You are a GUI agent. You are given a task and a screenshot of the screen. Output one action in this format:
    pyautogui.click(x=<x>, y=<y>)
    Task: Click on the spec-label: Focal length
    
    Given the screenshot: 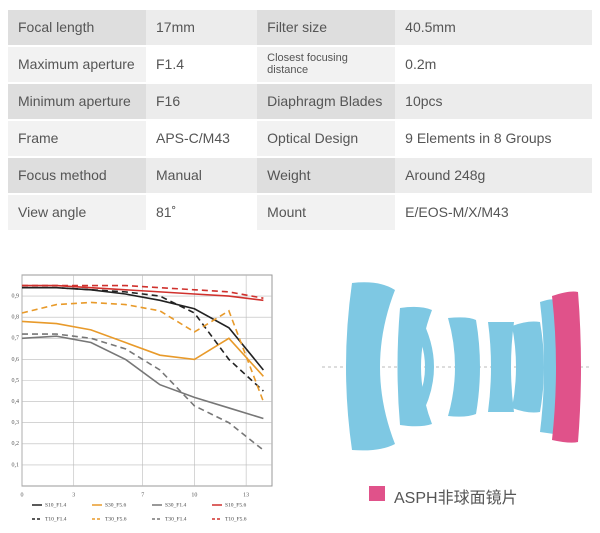 What is the action you would take?
    pyautogui.click(x=77, y=27)
    